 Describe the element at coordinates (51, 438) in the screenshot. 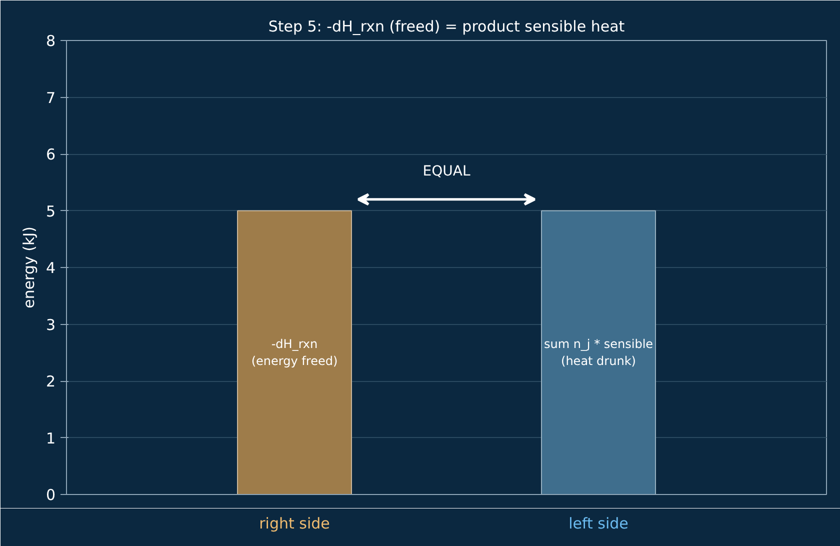

I see `y-tick-label: 1` at that location.